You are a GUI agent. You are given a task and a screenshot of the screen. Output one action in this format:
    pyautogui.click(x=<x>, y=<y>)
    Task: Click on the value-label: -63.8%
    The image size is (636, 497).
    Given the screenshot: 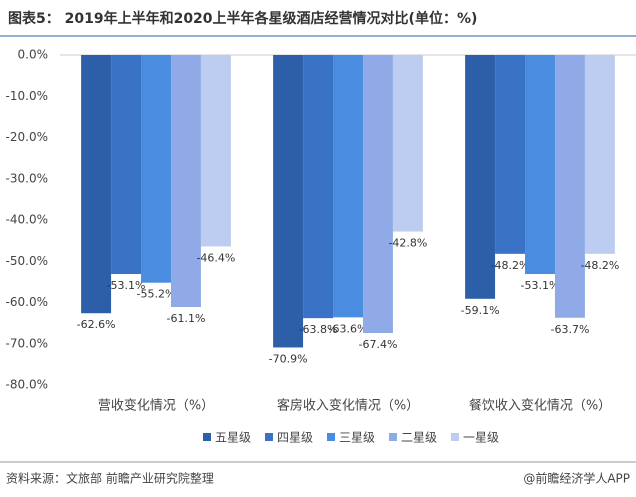 What is the action you would take?
    pyautogui.click(x=318, y=329)
    